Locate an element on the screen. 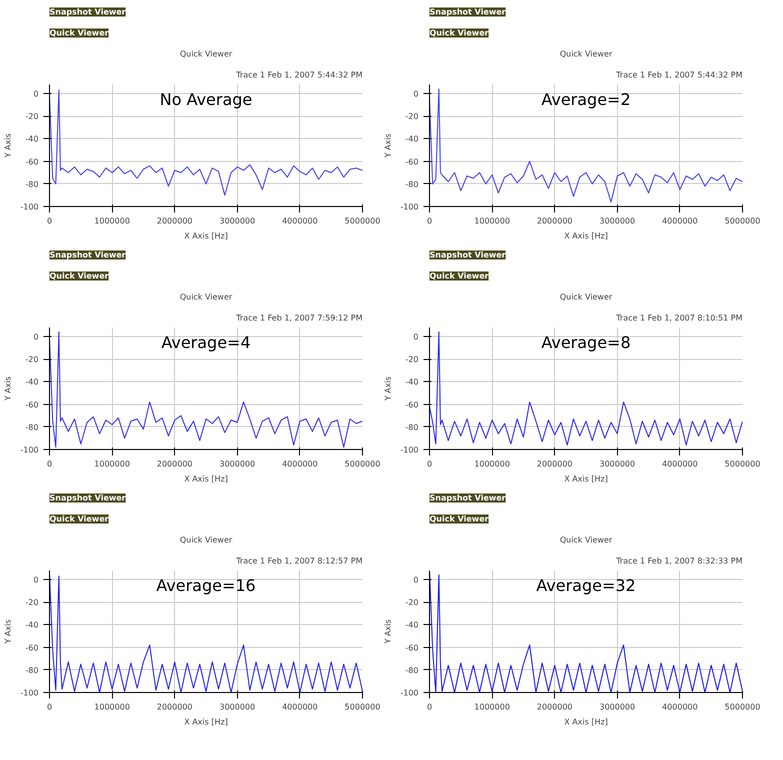 The height and width of the screenshot is (760, 783). annotation: Average=16 is located at coordinates (206, 585).